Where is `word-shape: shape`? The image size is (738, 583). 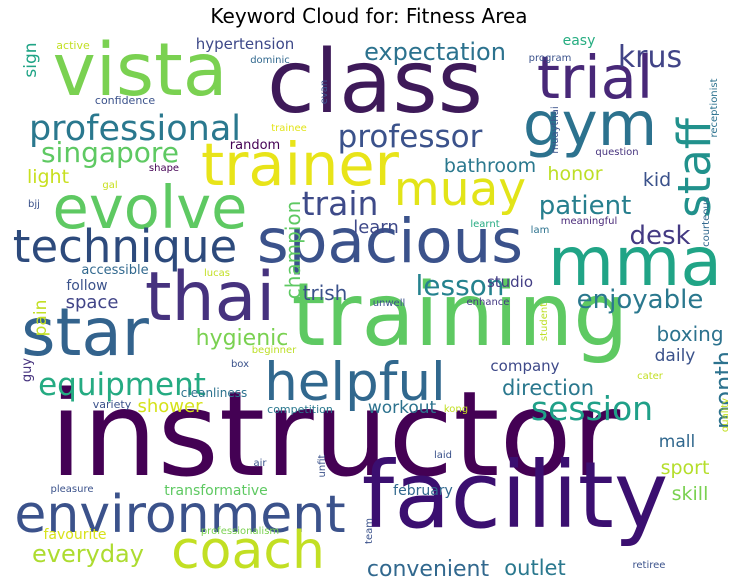 word-shape: shape is located at coordinates (164, 168).